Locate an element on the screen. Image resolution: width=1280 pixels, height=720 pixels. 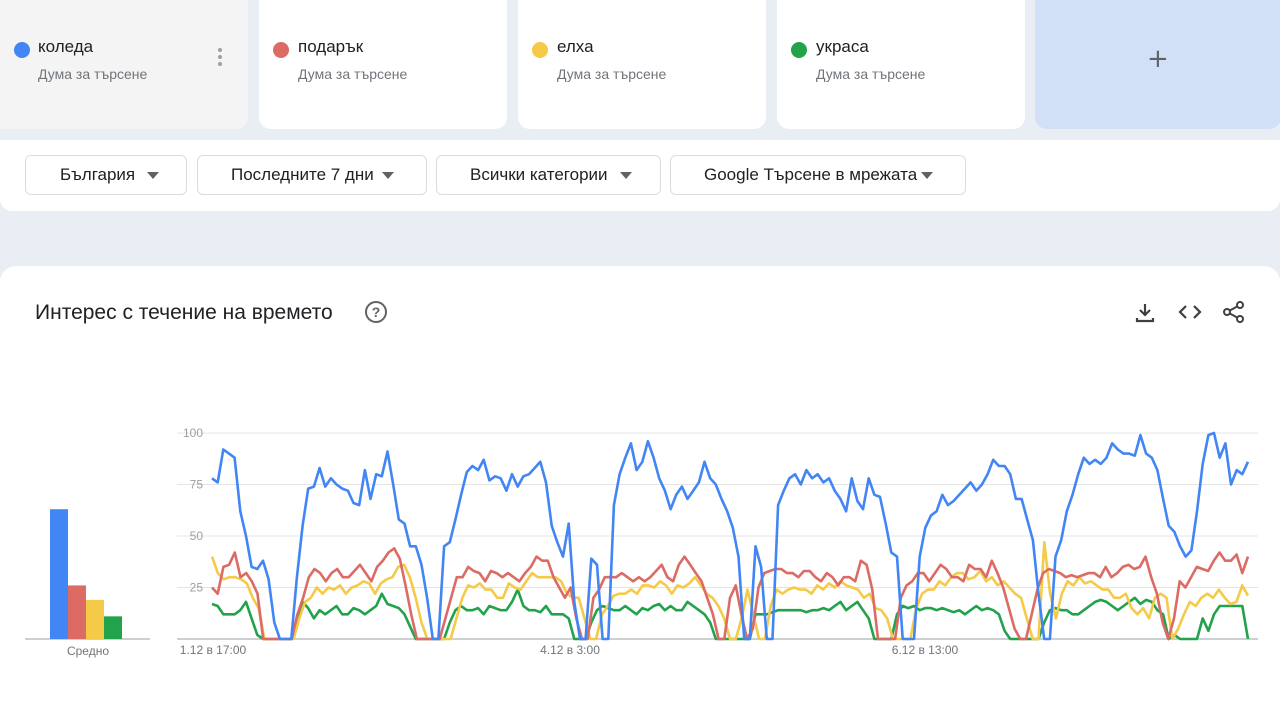
help-icon: ? is located at coordinates (376, 312).